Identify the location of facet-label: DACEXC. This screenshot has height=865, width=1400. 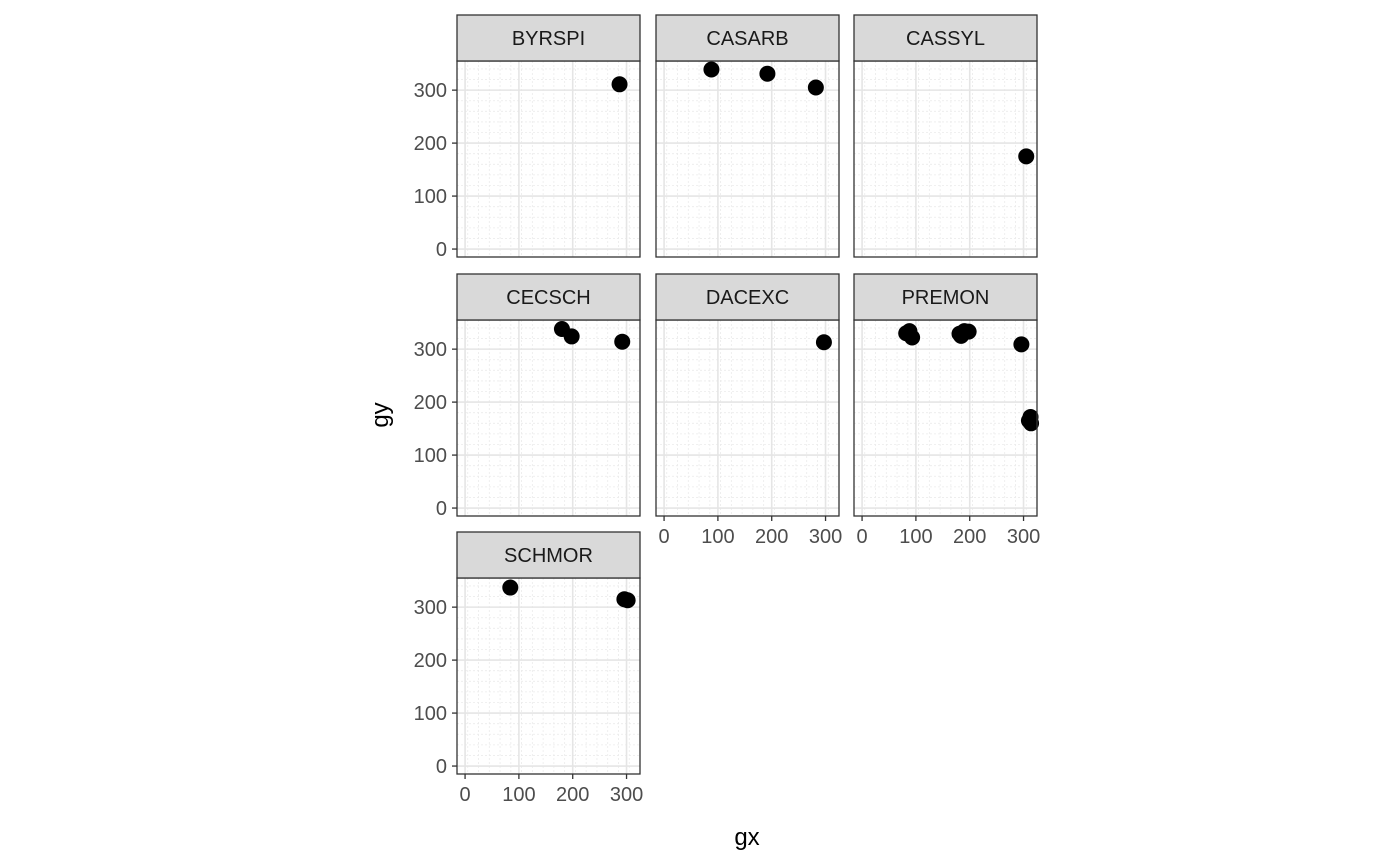
(747, 298).